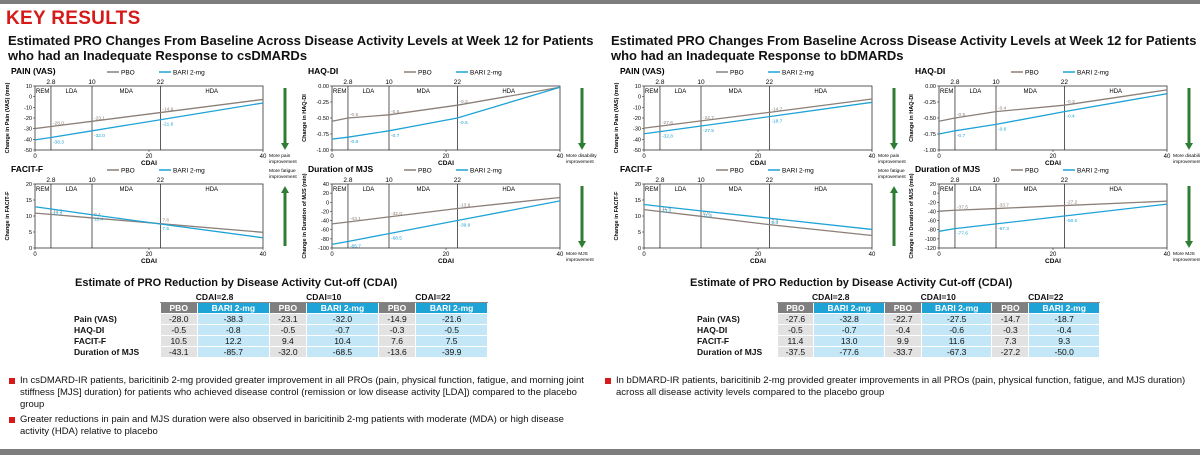  What do you see at coordinates (340, 169) in the screenshot?
I see `chart-title: Duration of MJS` at bounding box center [340, 169].